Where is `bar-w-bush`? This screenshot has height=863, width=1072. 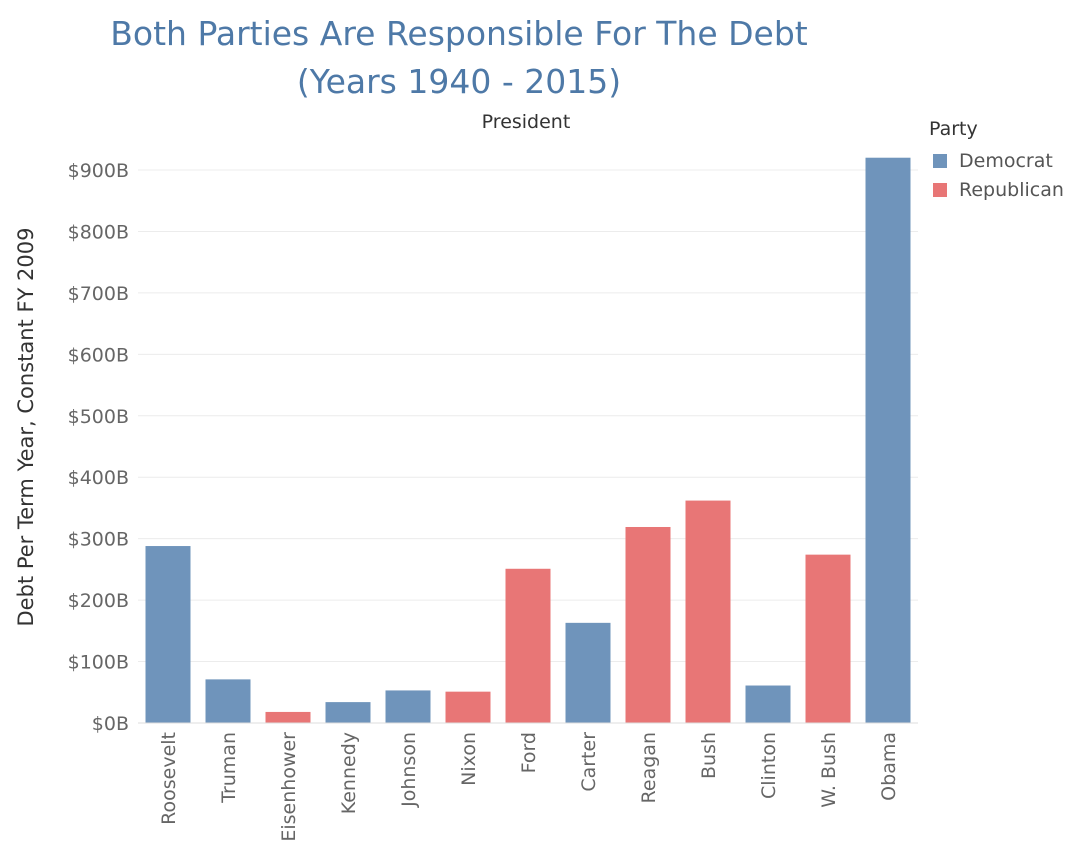 bar-w-bush is located at coordinates (828, 638).